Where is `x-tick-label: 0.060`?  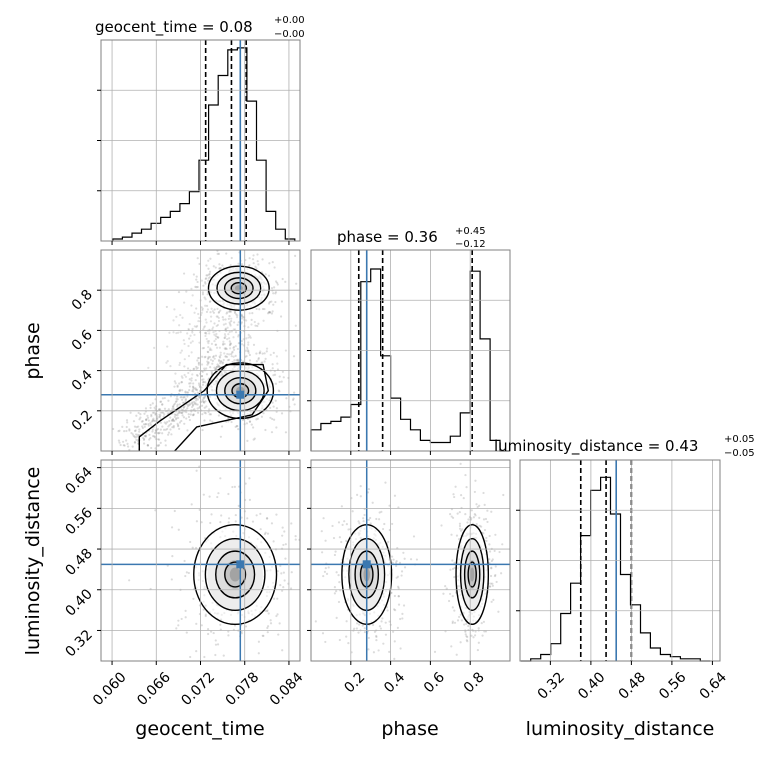 x-tick-label: 0.060 is located at coordinates (110, 689).